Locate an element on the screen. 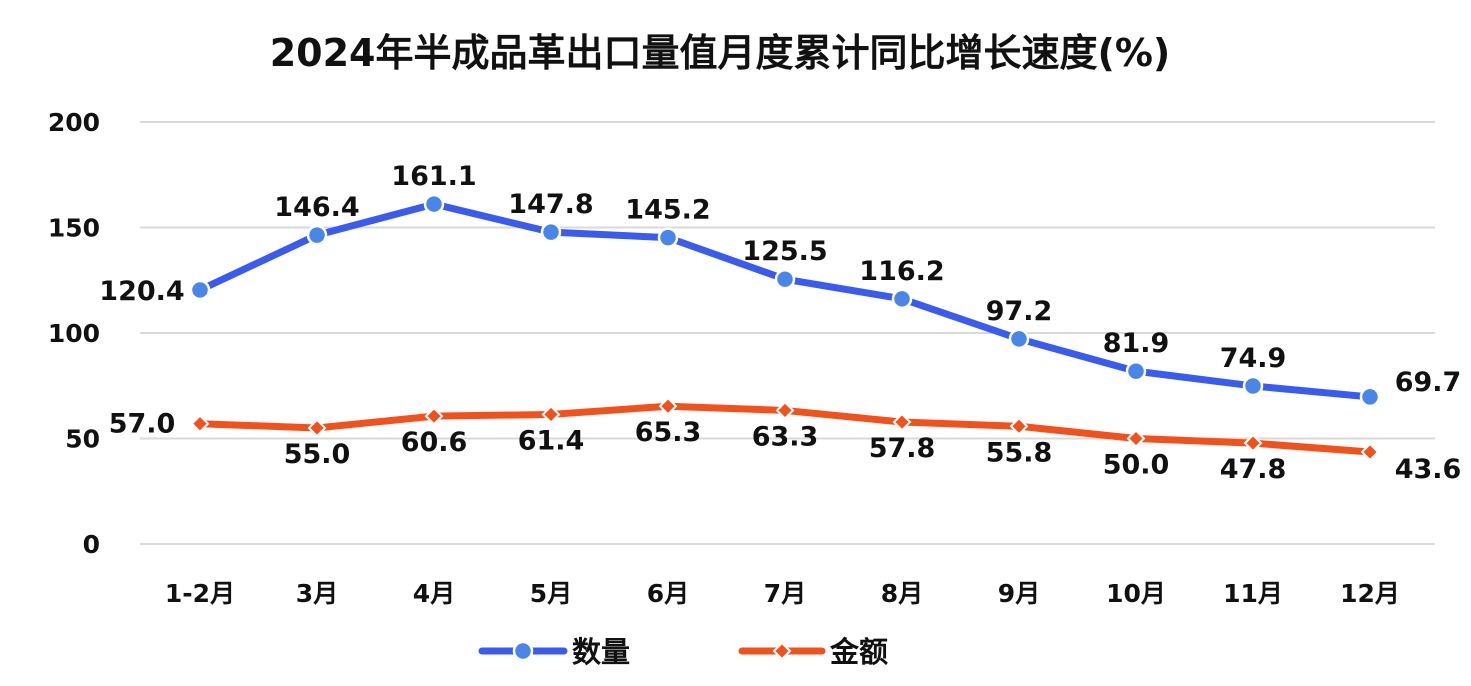 The height and width of the screenshot is (686, 1471). y-tick-label: 0 is located at coordinates (91, 544).